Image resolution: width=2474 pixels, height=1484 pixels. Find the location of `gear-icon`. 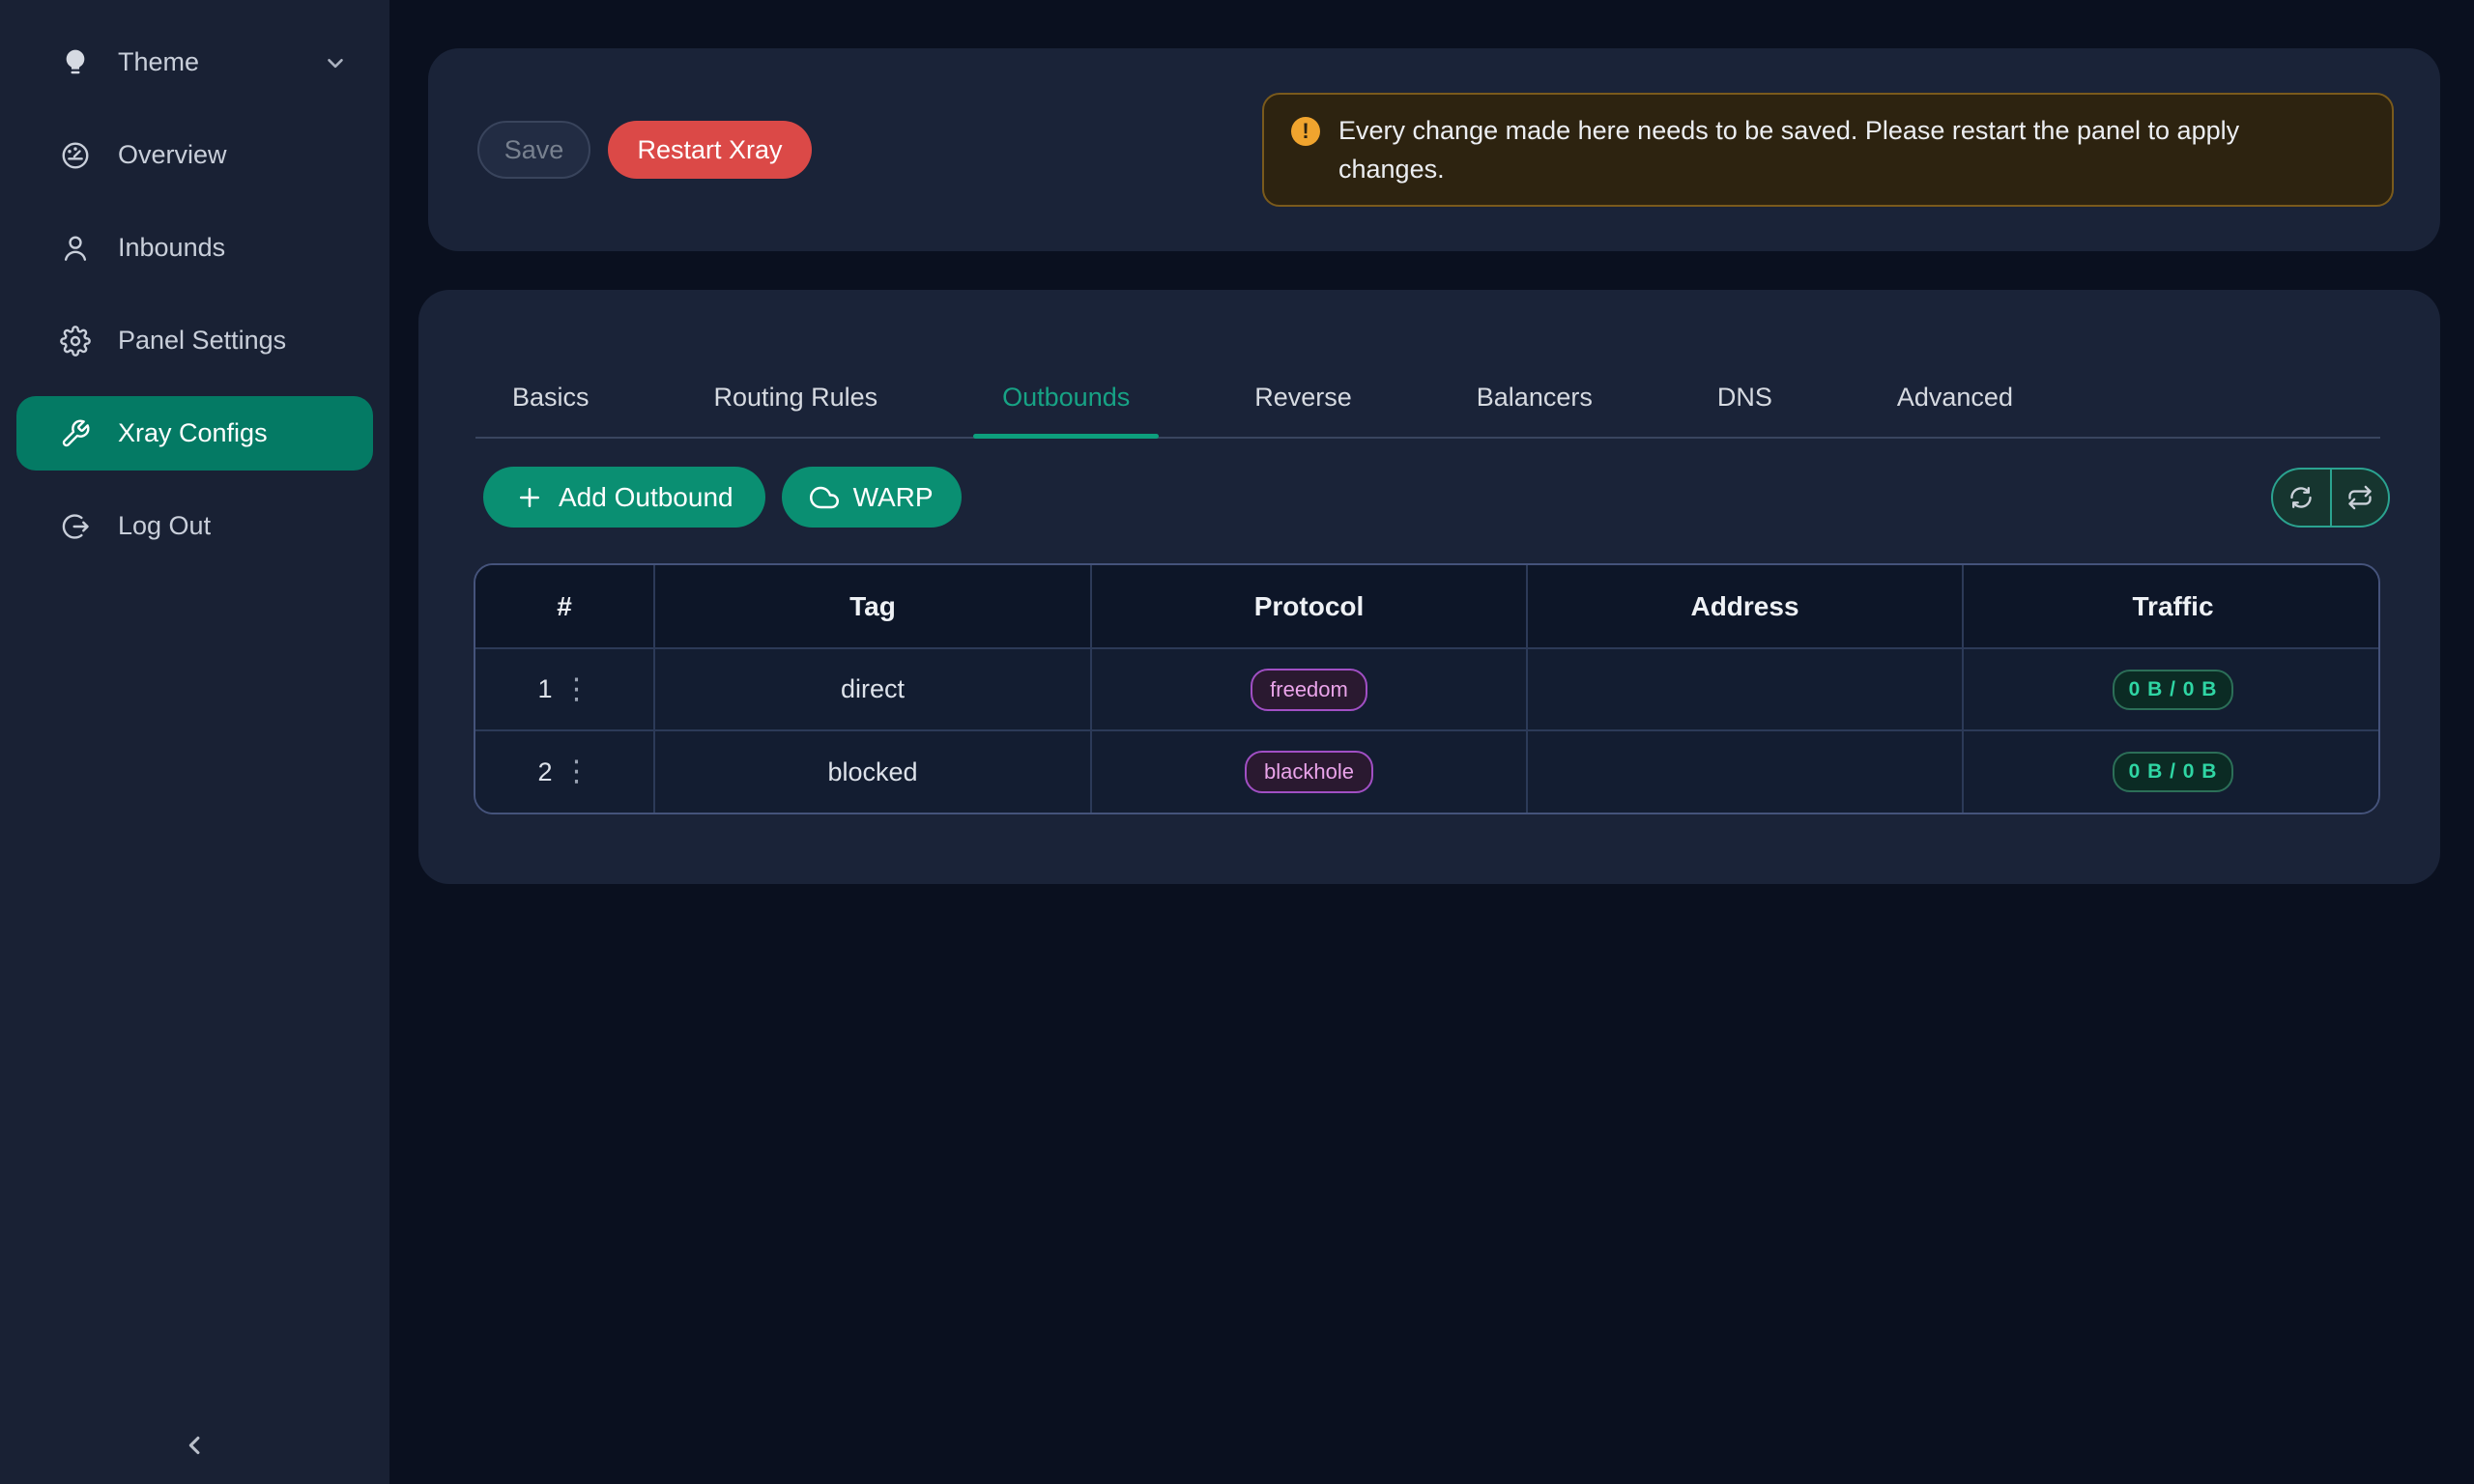

gear-icon is located at coordinates (76, 341).